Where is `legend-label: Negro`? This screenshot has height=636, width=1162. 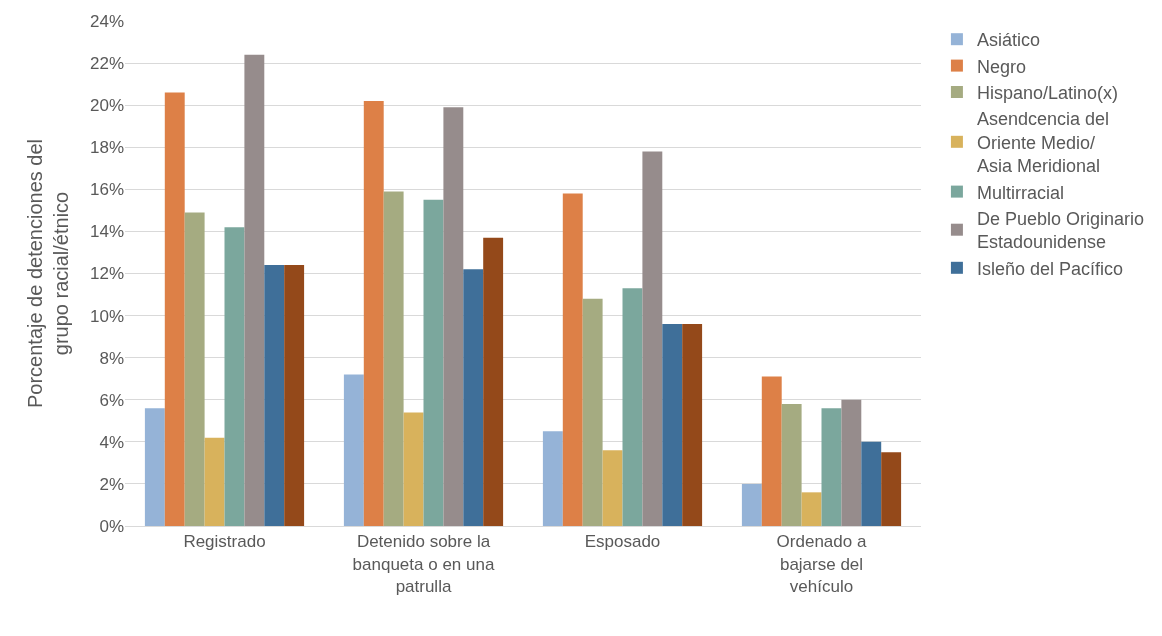
legend-label: Negro is located at coordinates (1001, 66).